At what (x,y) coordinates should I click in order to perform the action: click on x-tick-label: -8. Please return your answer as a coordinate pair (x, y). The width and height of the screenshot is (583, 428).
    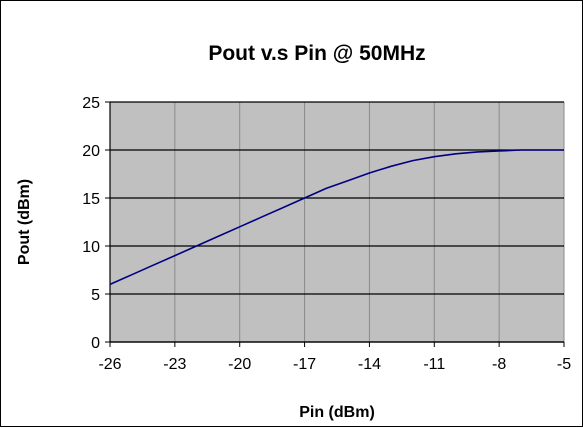
    Looking at the image, I should click on (499, 364).